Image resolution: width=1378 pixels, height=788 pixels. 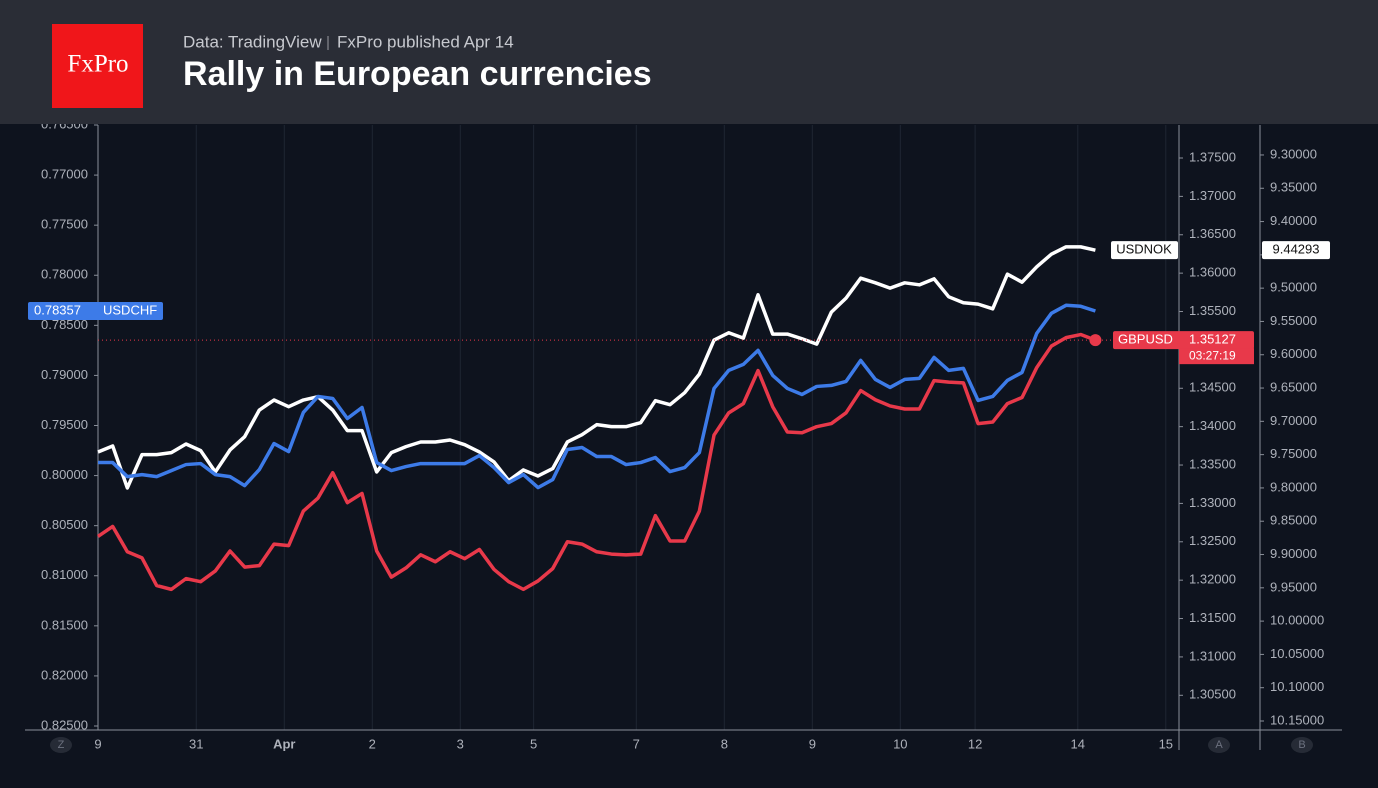 What do you see at coordinates (64, 724) in the screenshot?
I see `y-tick-label: 0.82500` at bounding box center [64, 724].